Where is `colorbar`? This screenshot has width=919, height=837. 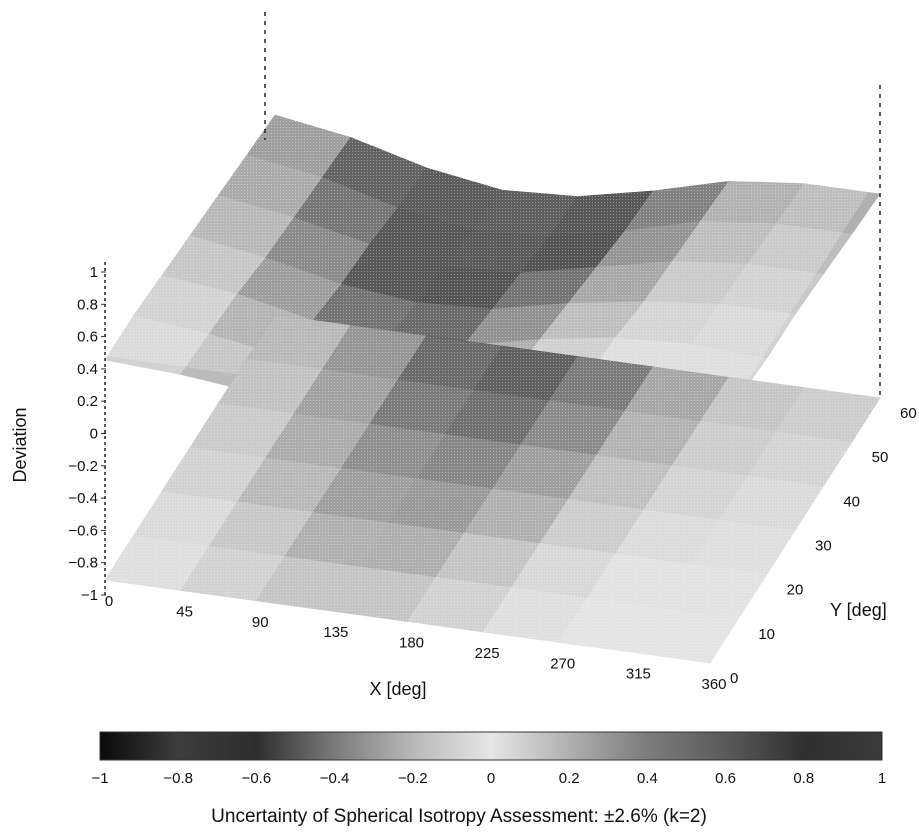
colorbar is located at coordinates (491, 746).